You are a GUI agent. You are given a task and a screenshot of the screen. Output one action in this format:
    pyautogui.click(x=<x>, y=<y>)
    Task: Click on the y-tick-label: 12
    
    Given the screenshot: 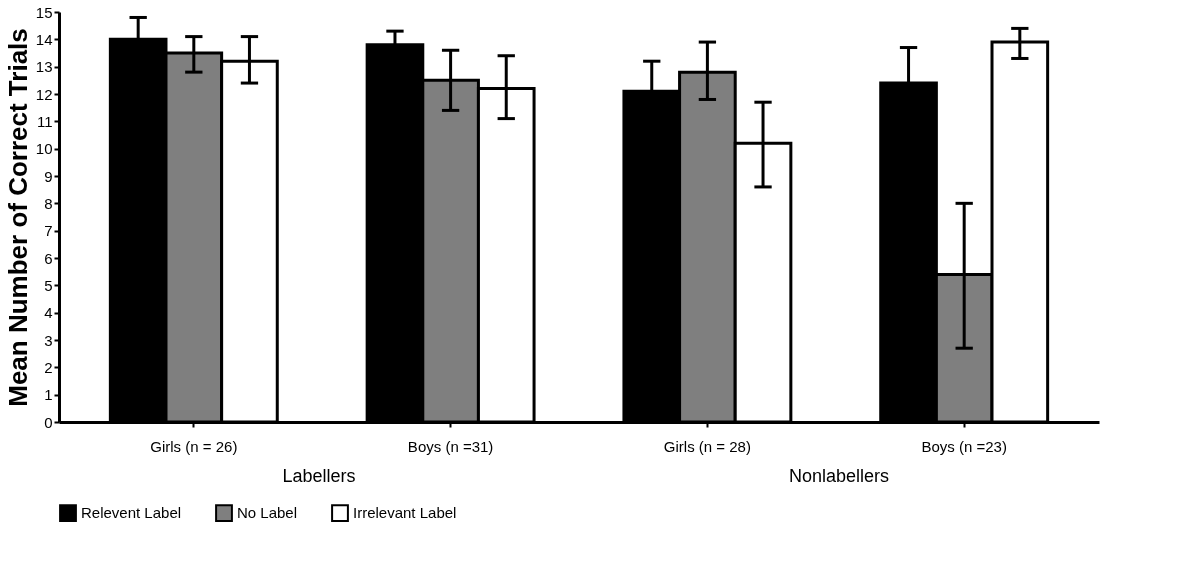 What is the action you would take?
    pyautogui.click(x=44, y=94)
    